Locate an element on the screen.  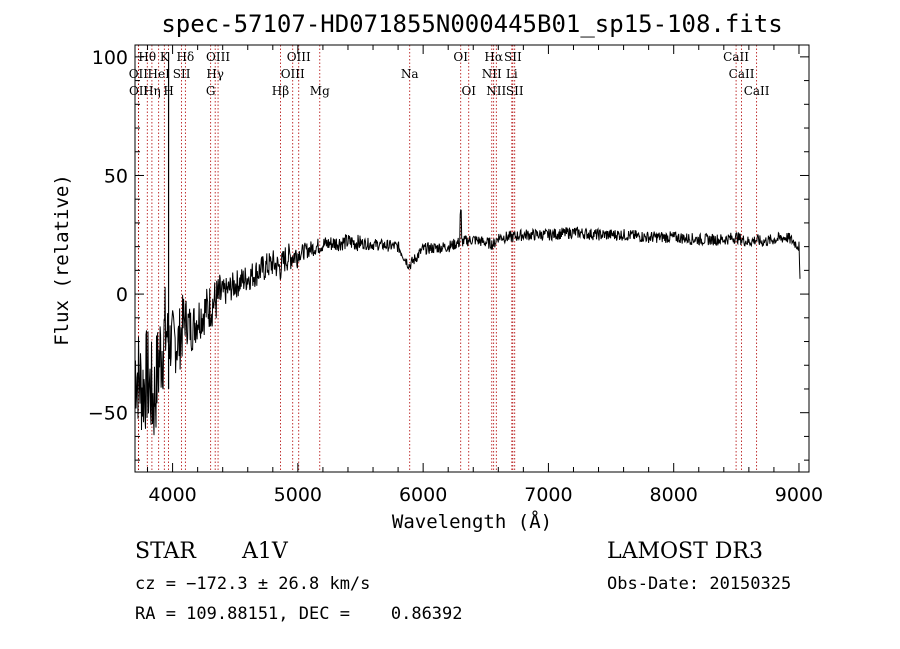
y-axis-label: Flux (relative) is located at coordinates (62, 260).